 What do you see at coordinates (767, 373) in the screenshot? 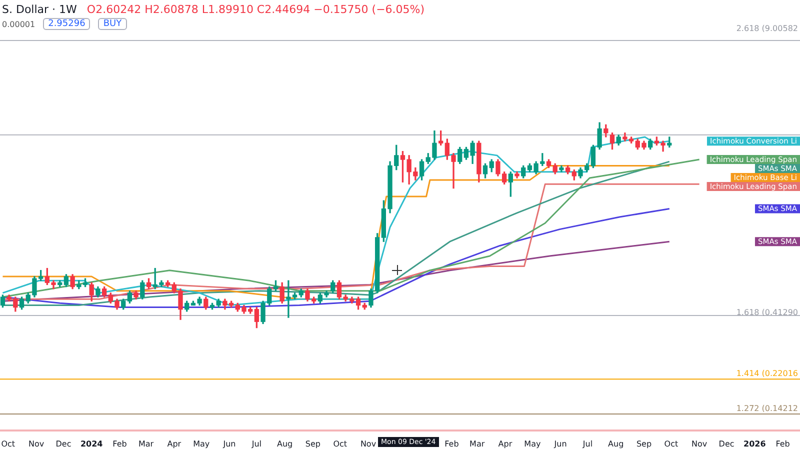
I see `text: 1.414 (0.22016` at bounding box center [767, 373].